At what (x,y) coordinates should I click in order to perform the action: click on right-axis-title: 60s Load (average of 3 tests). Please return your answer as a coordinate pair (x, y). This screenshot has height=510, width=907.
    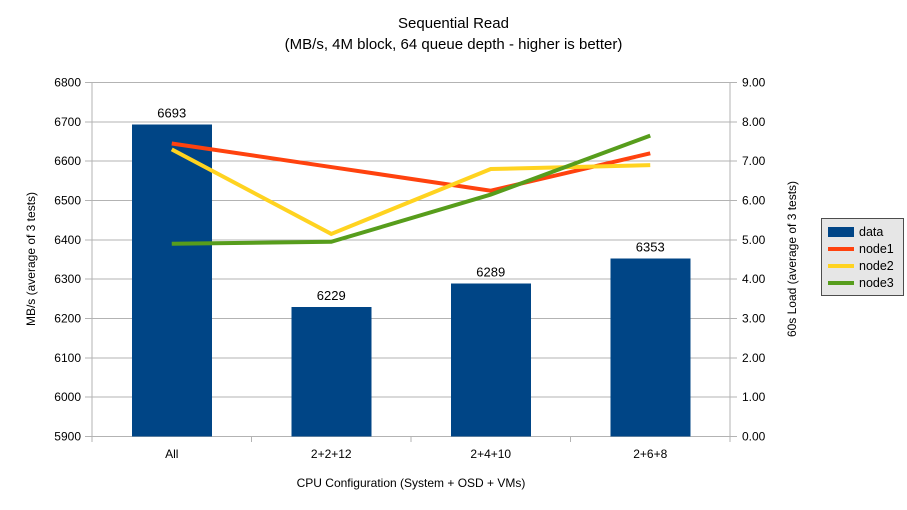
    Looking at the image, I should click on (792, 259).